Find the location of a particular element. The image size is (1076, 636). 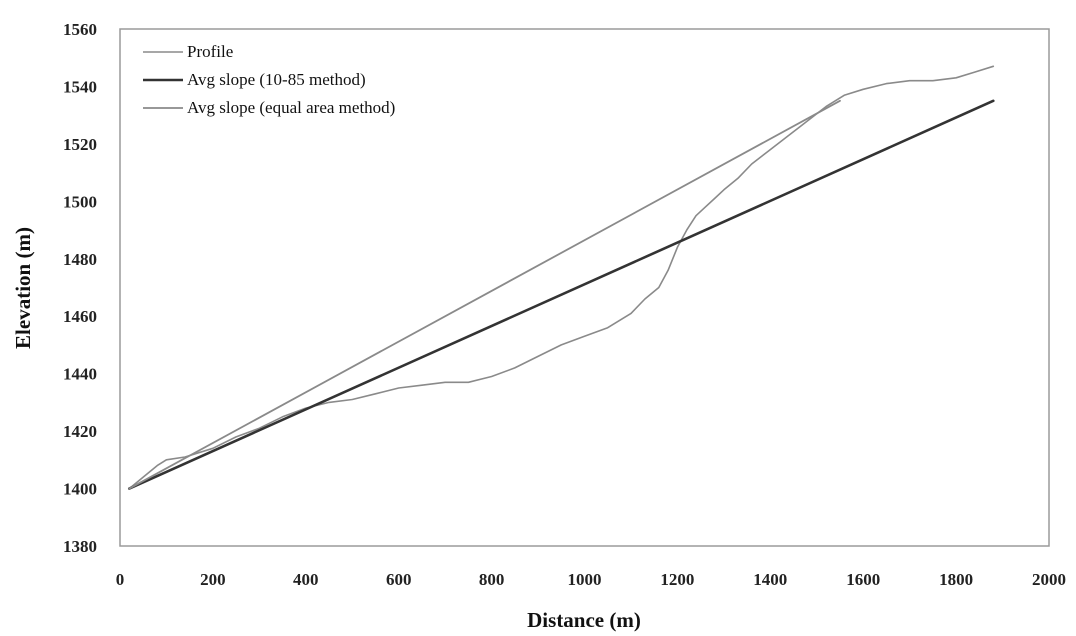

x-tick-label: 800 is located at coordinates (492, 579).